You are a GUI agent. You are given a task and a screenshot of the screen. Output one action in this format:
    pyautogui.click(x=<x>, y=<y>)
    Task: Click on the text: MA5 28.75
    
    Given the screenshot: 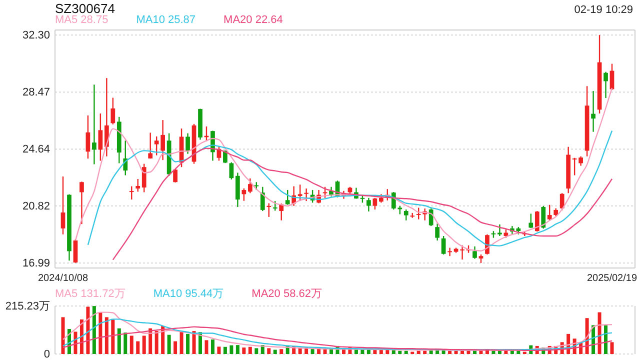 What is the action you would take?
    pyautogui.click(x=81, y=20)
    